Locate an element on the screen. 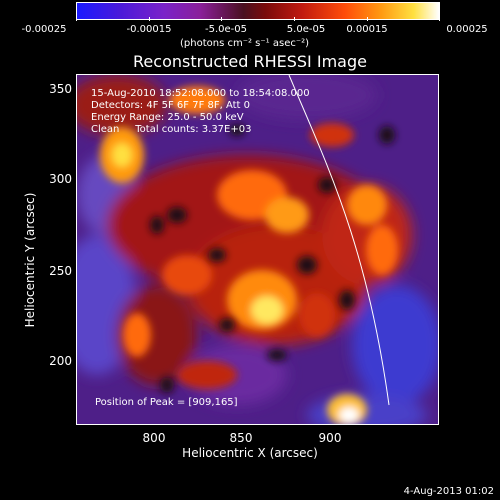 This screenshot has height=500, width=500. y-tick-label: 250 is located at coordinates (60, 271).